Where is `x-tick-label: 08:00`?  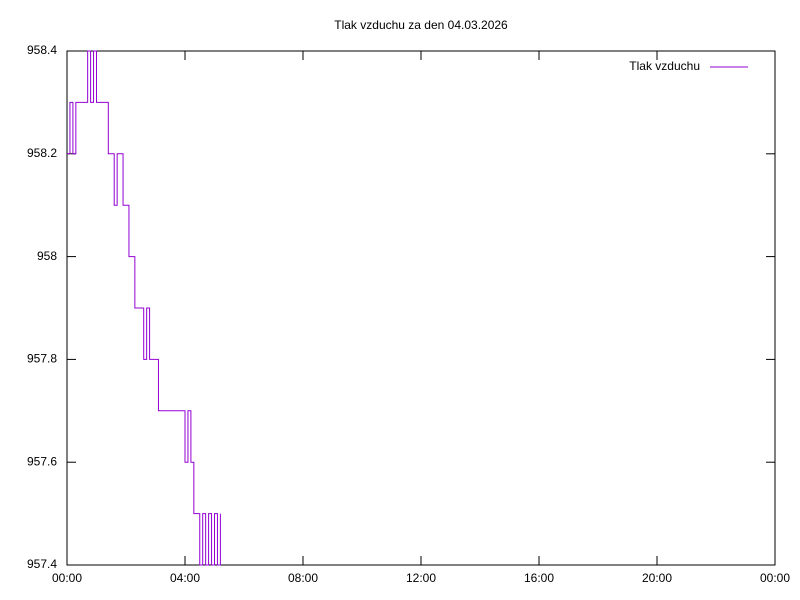
x-tick-label: 08:00 is located at coordinates (303, 578).